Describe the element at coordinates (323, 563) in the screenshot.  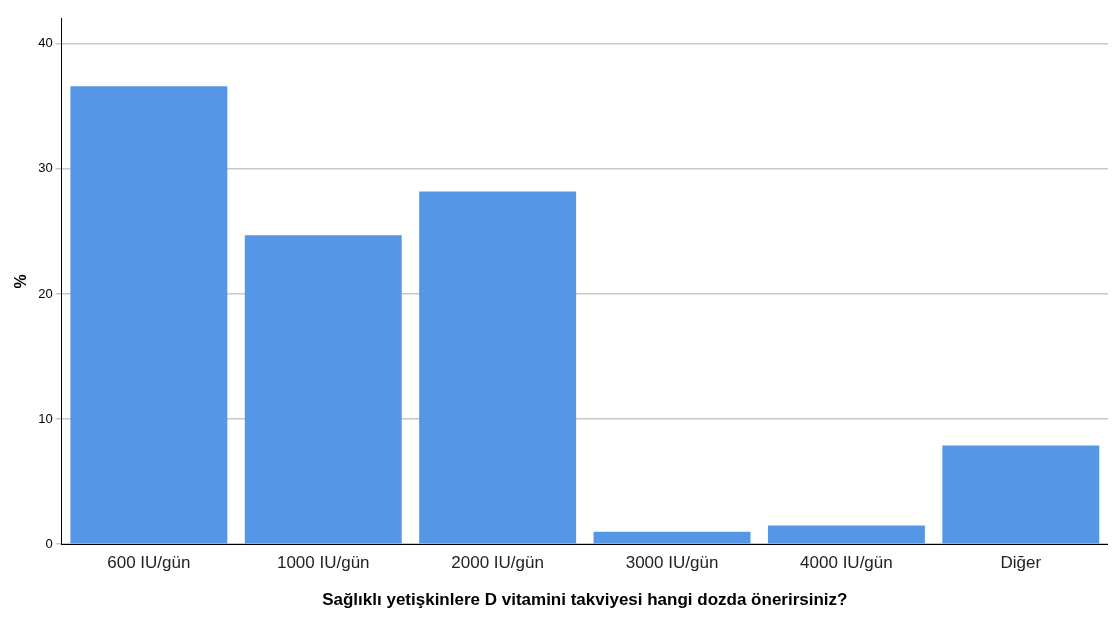
I see `x-tick-label: 1000 IU/gün` at that location.